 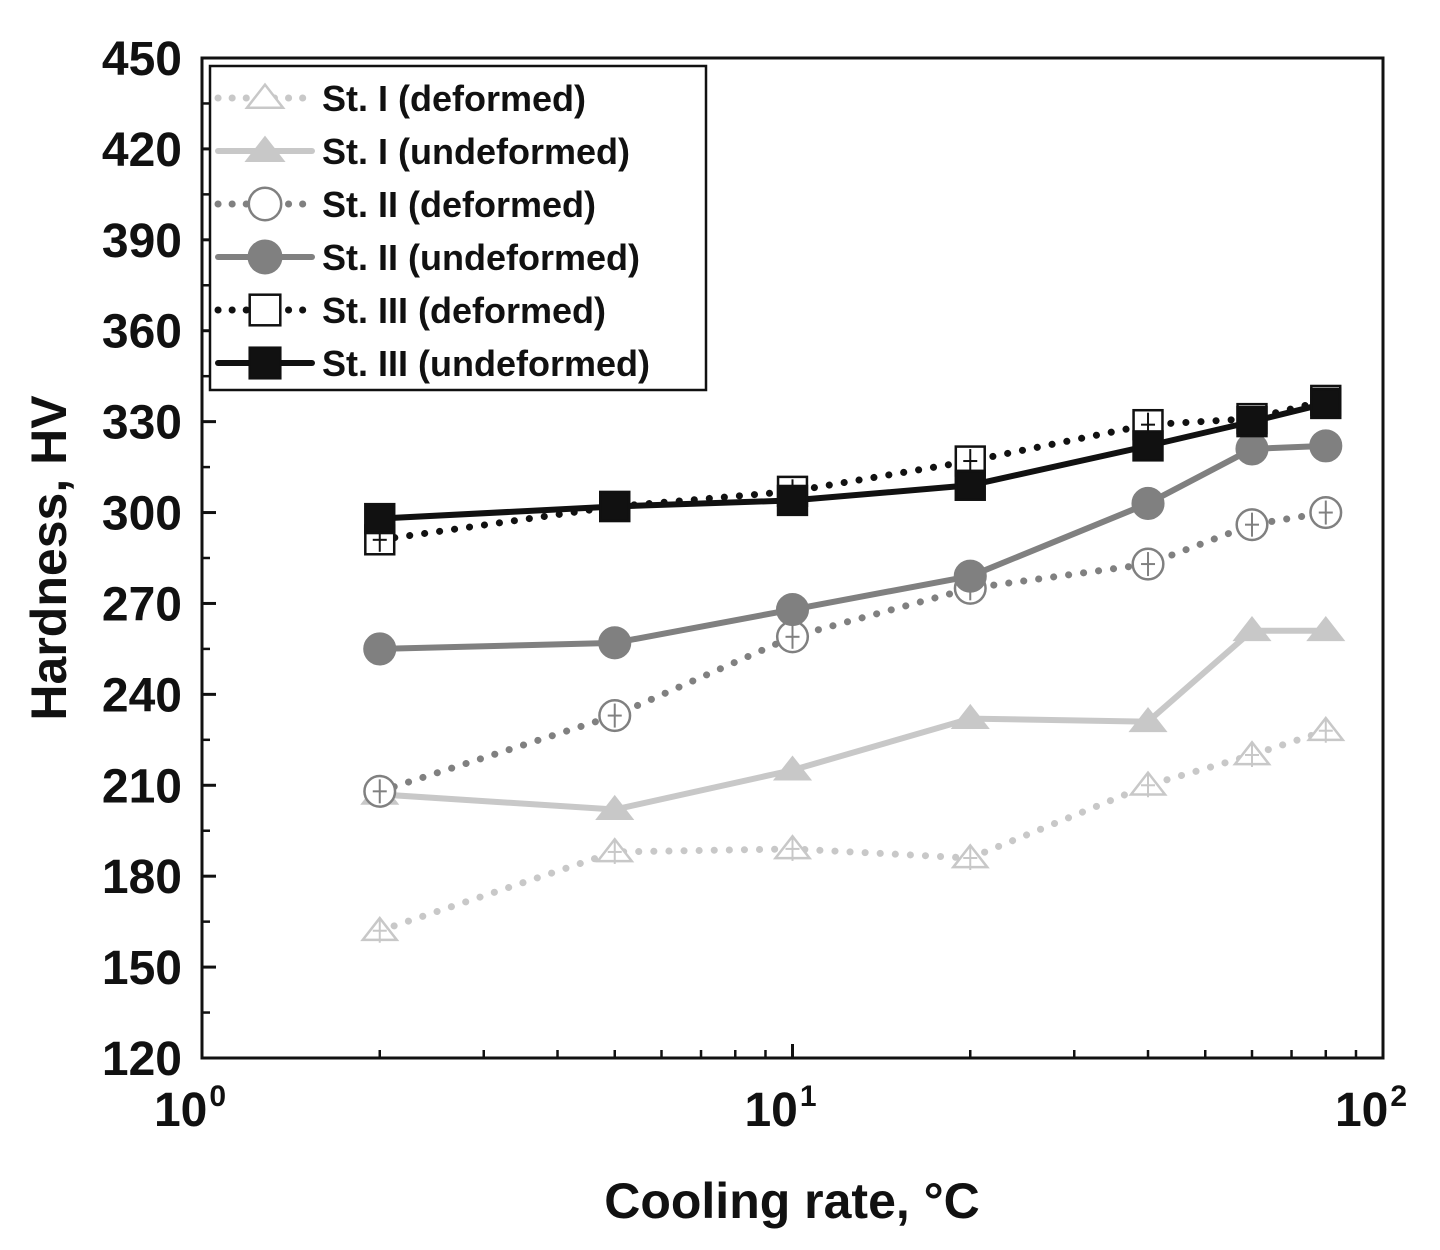 I want to click on legend-entry: St. III (undeformed), so click(x=432, y=363).